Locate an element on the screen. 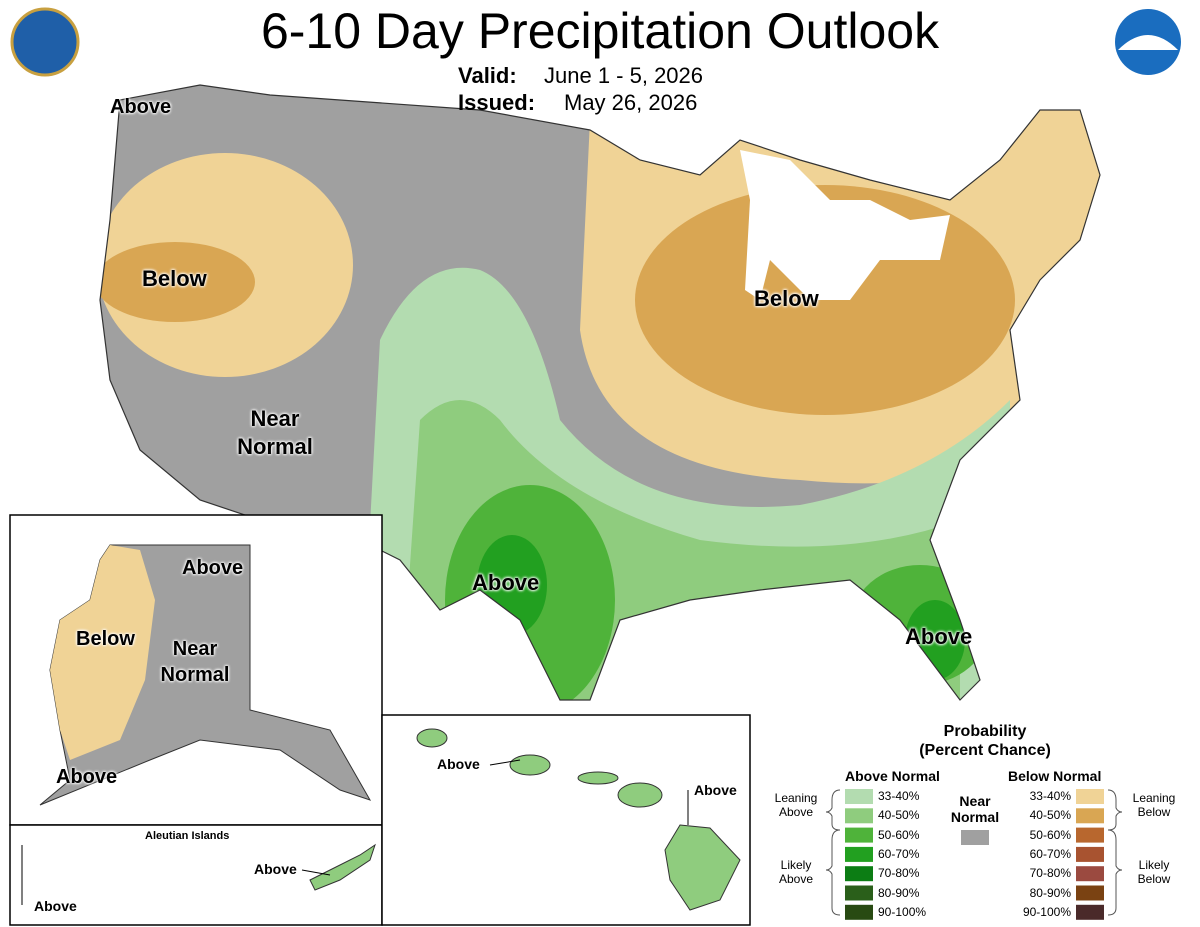 This screenshot has width=1200, height=927. aleutians-title: Aleutian Islands is located at coordinates (187, 836).